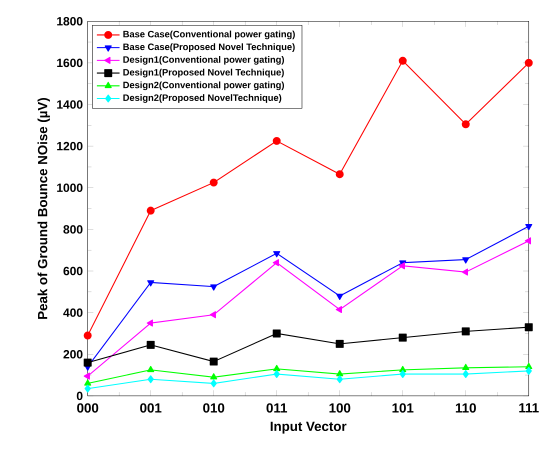  I want to click on y-tick-label: 800, so click(73, 229).